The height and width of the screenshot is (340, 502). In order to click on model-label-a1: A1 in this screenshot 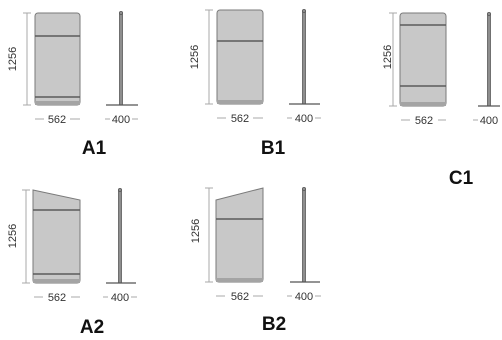, I will do `click(94, 148)`.